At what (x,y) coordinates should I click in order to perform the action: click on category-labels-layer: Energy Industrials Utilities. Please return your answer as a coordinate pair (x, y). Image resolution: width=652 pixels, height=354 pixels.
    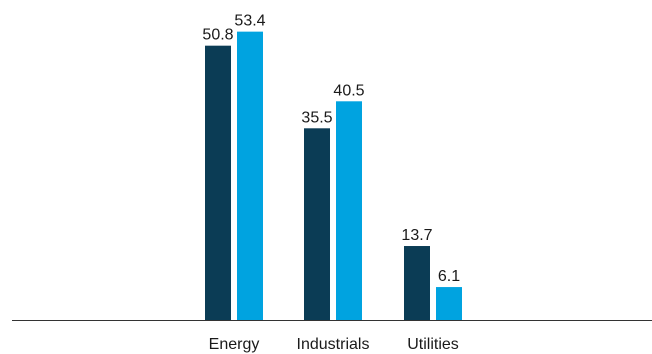
    Looking at the image, I should click on (334, 344).